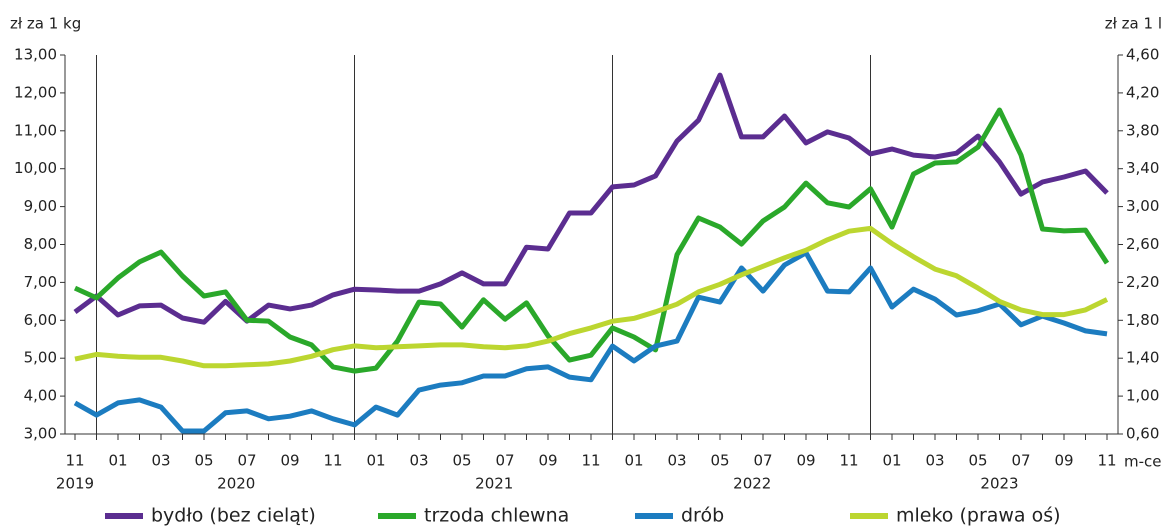  I want to click on y2-tick-label: 3,80, so click(1142, 130).